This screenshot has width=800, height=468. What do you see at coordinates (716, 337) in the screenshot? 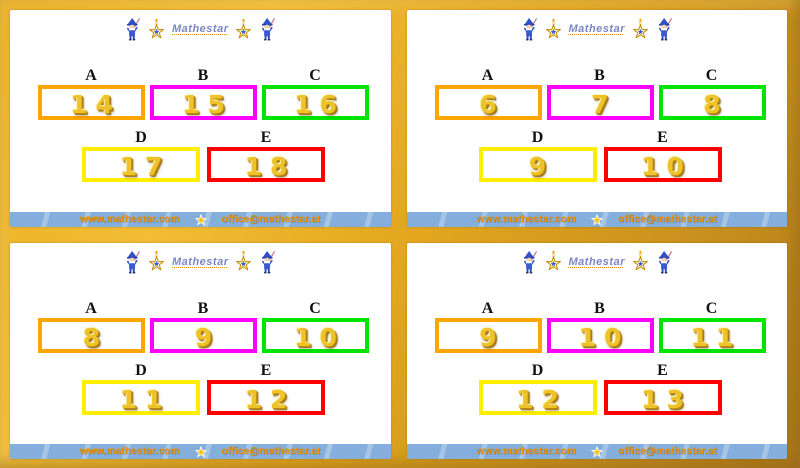
I see `answer-value-c: 11` at bounding box center [716, 337].